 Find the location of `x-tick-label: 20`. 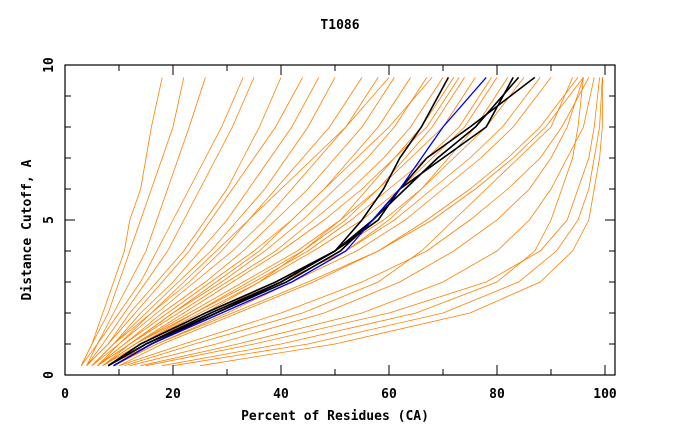

x-tick-label: 20 is located at coordinates (173, 394).